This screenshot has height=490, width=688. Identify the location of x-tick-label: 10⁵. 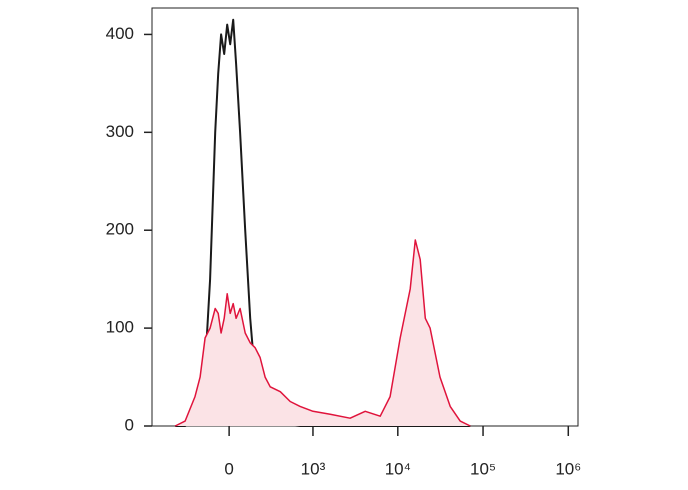
(483, 468).